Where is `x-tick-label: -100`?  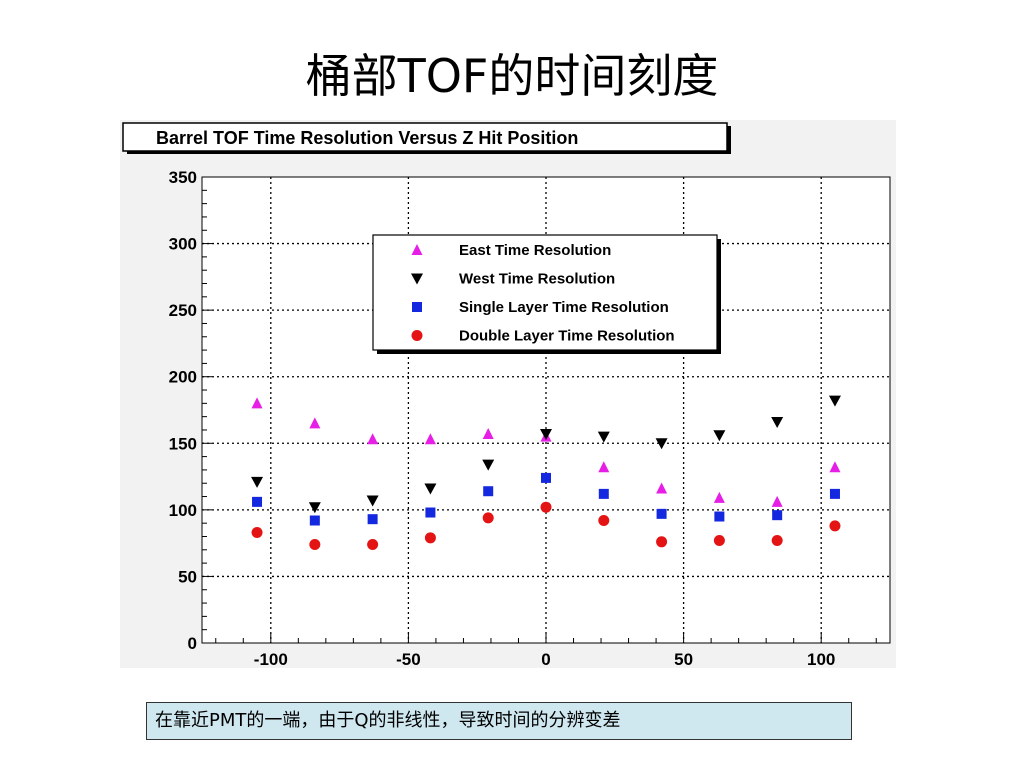
x-tick-label: -100 is located at coordinates (271, 659).